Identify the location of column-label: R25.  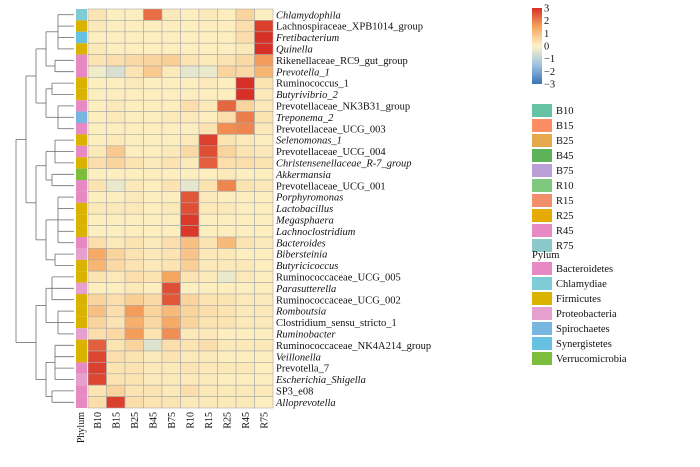
(227, 420).